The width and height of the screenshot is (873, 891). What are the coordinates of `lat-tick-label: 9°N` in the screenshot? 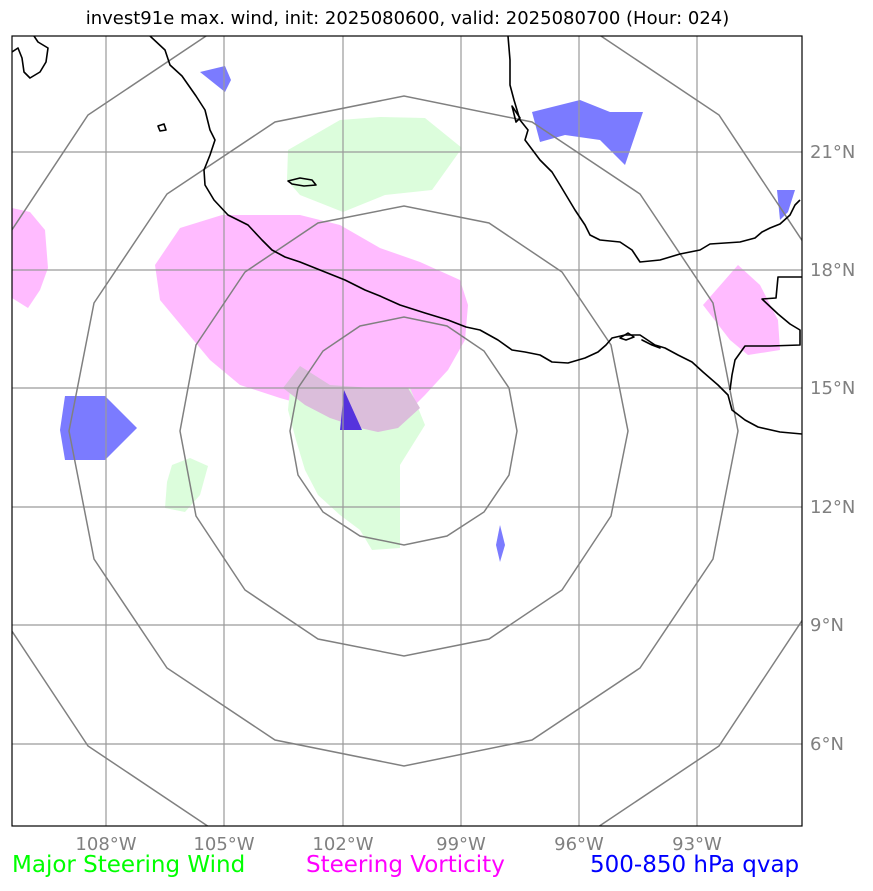 It's located at (827, 625).